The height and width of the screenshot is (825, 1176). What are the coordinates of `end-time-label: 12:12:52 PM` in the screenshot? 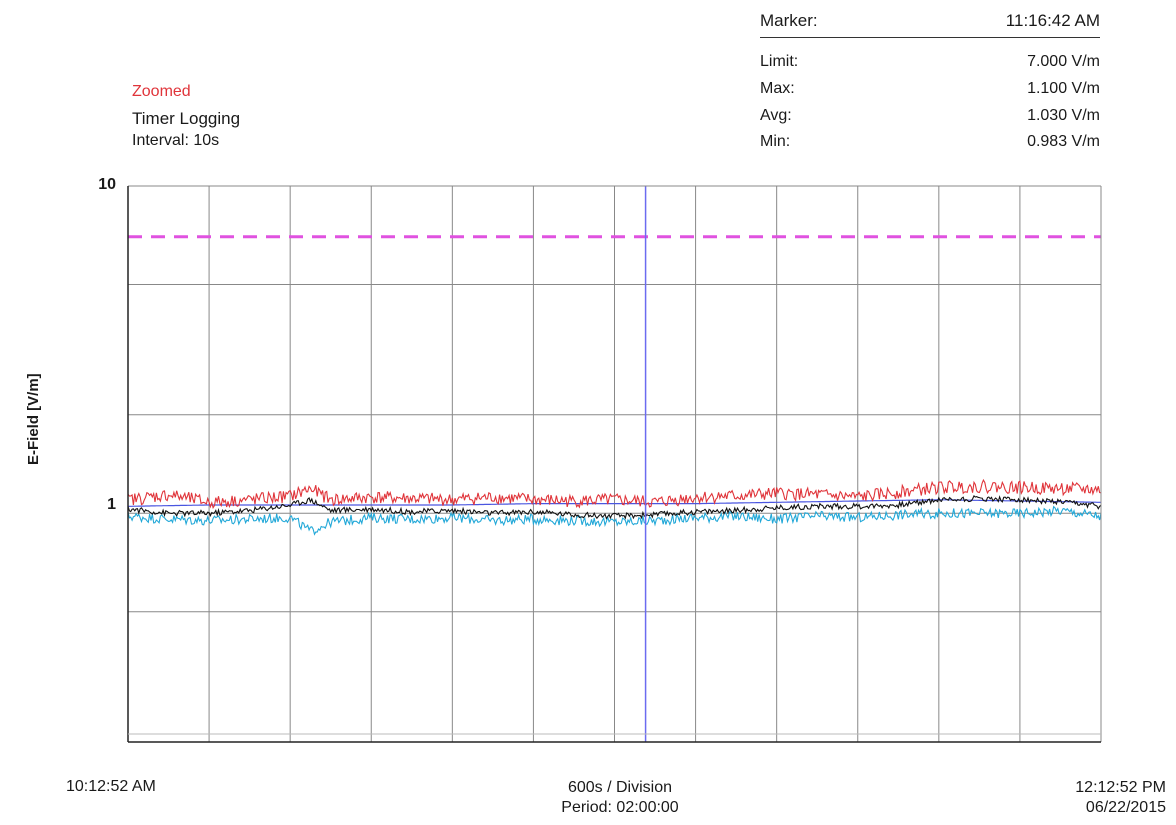 It's located at (1120, 787).